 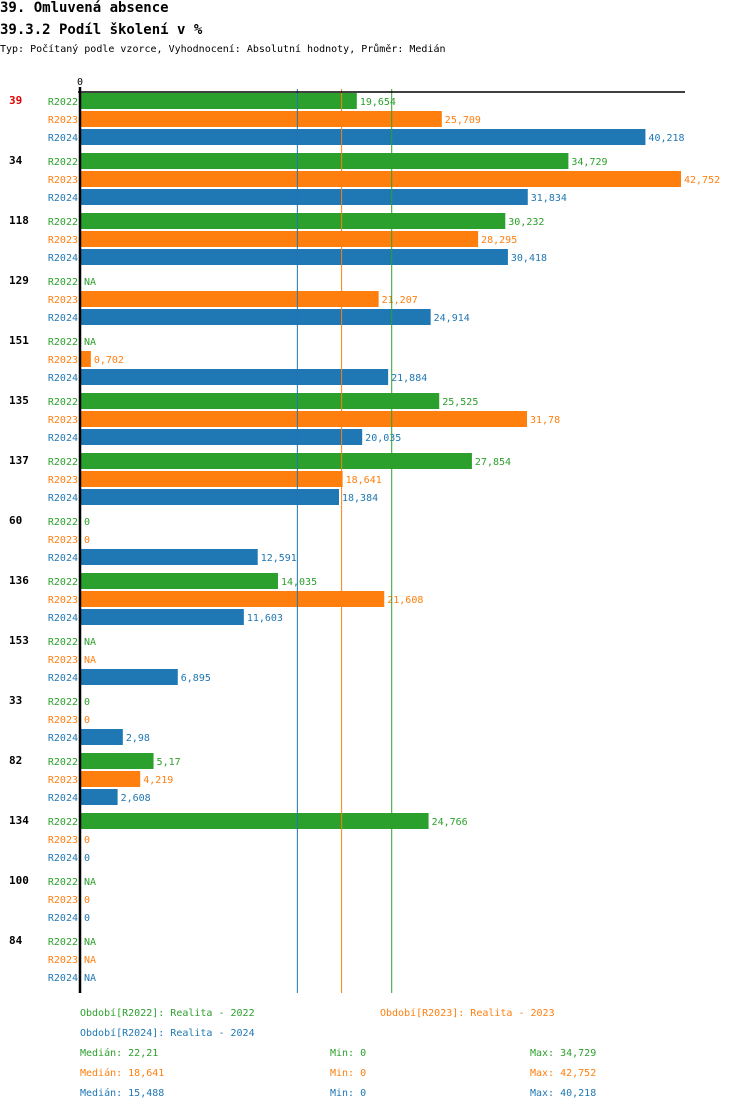 What do you see at coordinates (15, 100) in the screenshot?
I see `category-label: 39` at bounding box center [15, 100].